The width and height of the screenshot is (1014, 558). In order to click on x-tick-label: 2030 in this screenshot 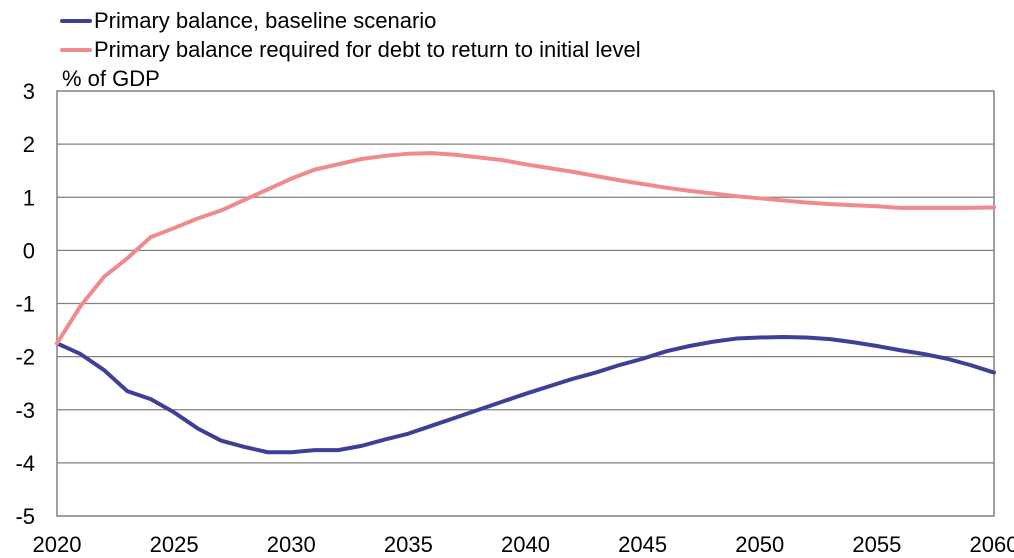, I will do `click(291, 544)`.